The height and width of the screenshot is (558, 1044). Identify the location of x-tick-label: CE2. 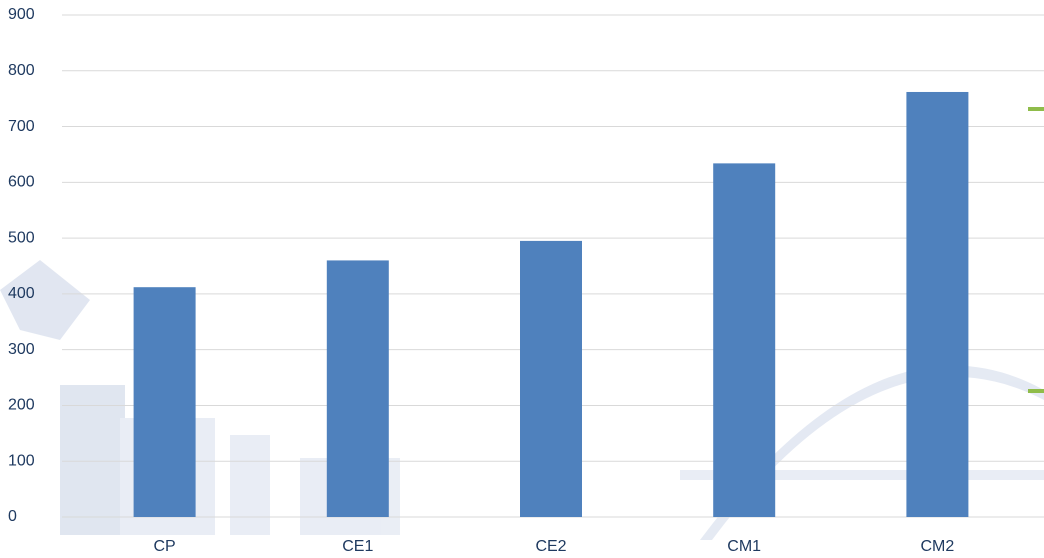
(550, 546).